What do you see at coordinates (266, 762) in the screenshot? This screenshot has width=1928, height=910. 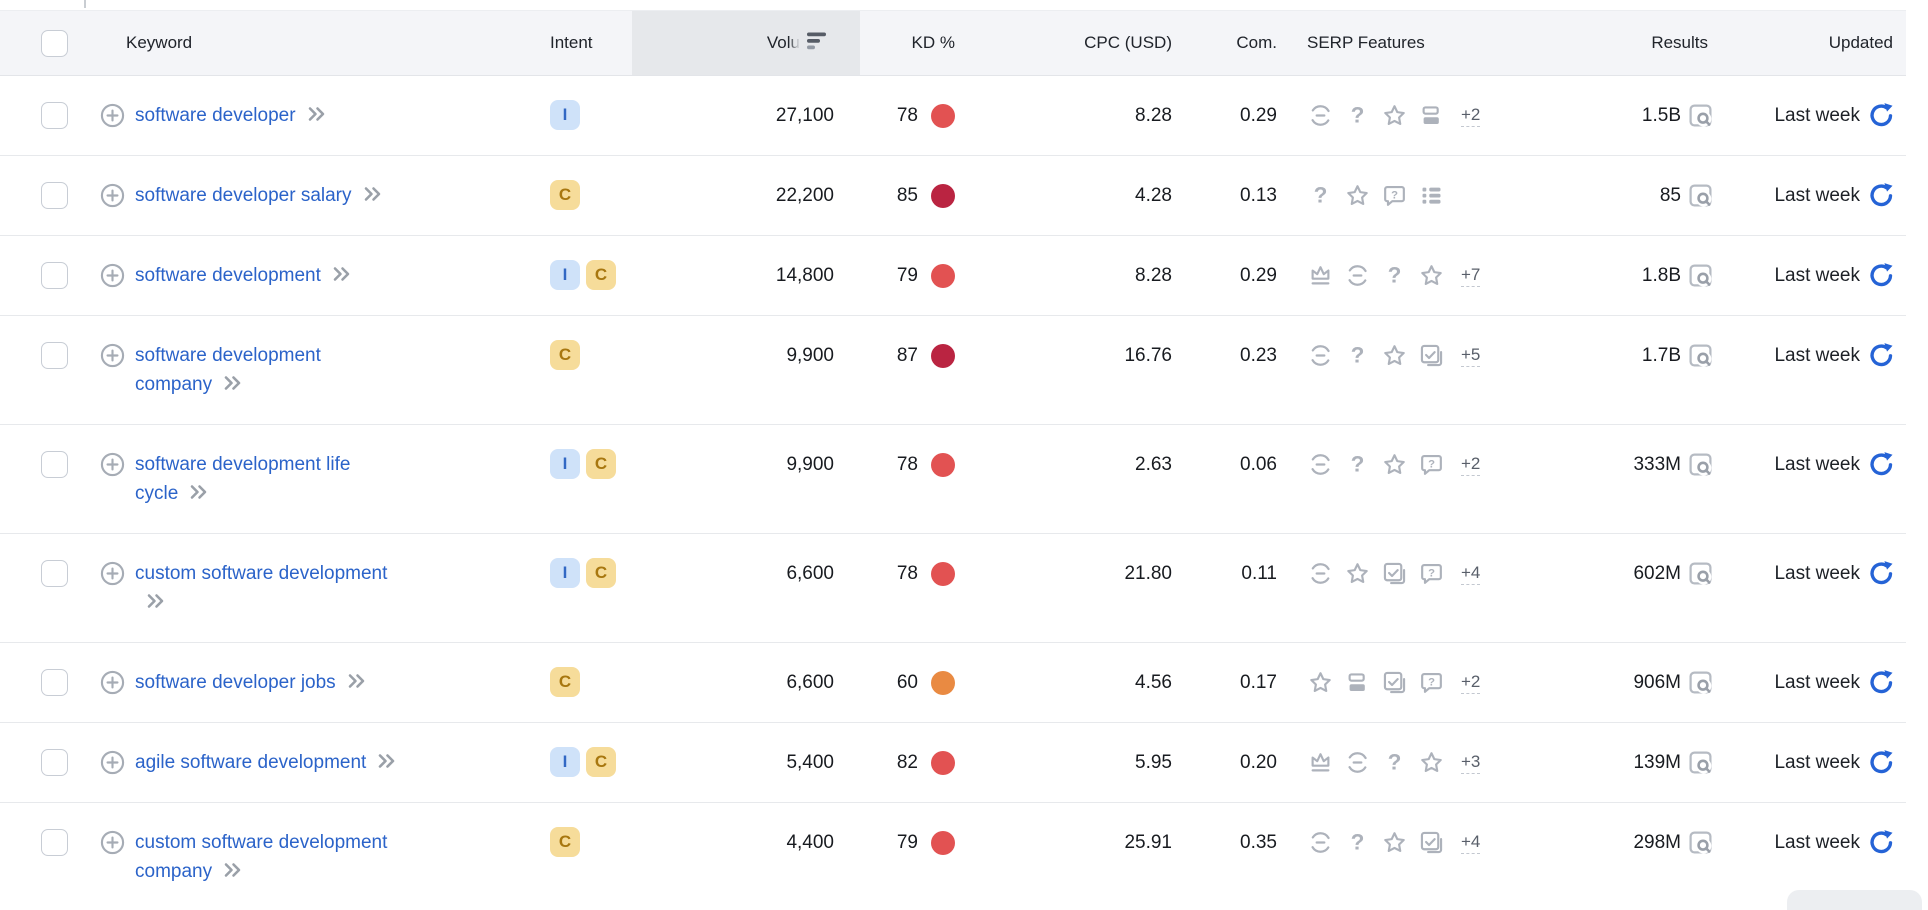 I see `keyword-link: agile software development` at bounding box center [266, 762].